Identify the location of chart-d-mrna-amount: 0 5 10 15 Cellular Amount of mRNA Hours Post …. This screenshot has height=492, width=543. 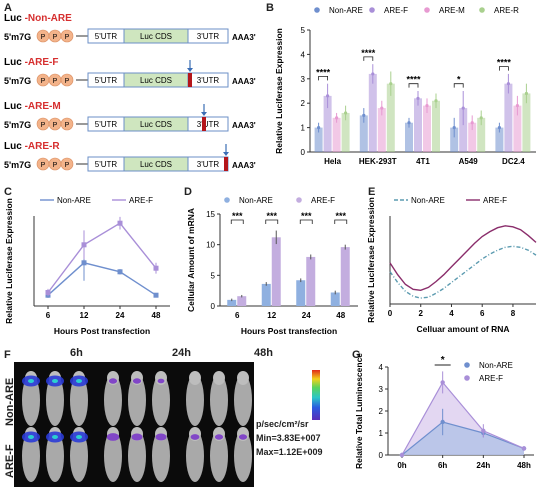
(272, 266).